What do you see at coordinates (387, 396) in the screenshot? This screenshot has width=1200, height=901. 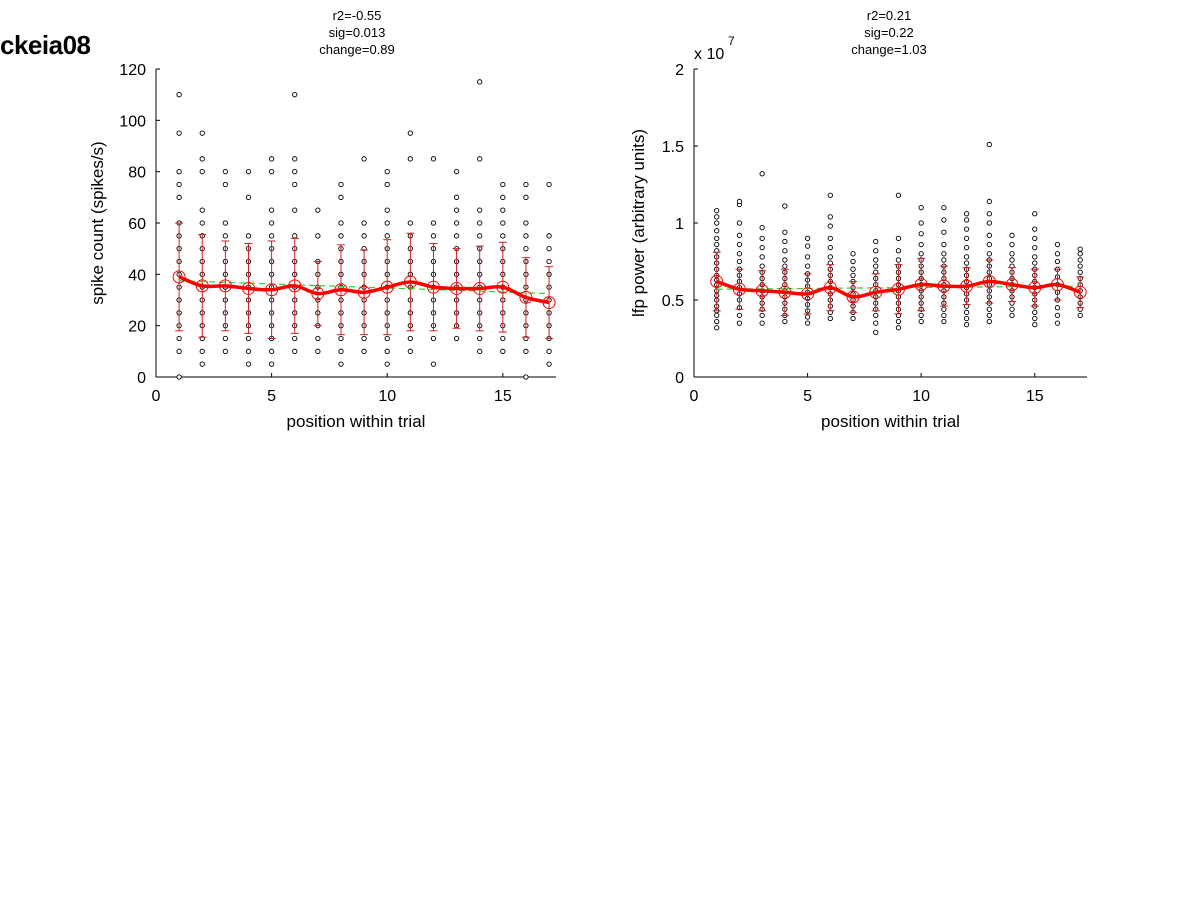 I see `x-tick-label: 10` at bounding box center [387, 396].